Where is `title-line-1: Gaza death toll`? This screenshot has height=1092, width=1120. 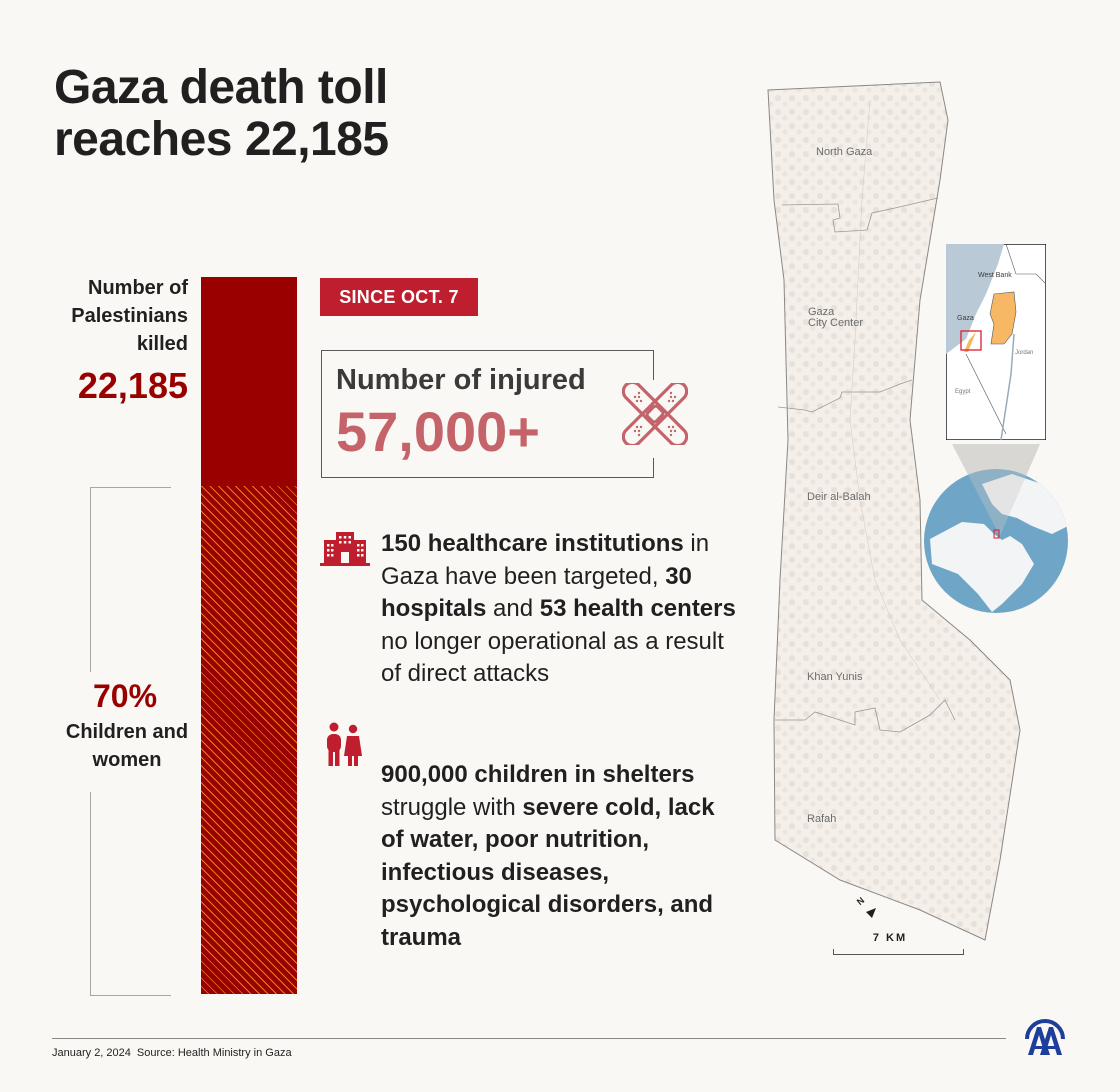
title-line-1: Gaza death toll is located at coordinates (221, 87).